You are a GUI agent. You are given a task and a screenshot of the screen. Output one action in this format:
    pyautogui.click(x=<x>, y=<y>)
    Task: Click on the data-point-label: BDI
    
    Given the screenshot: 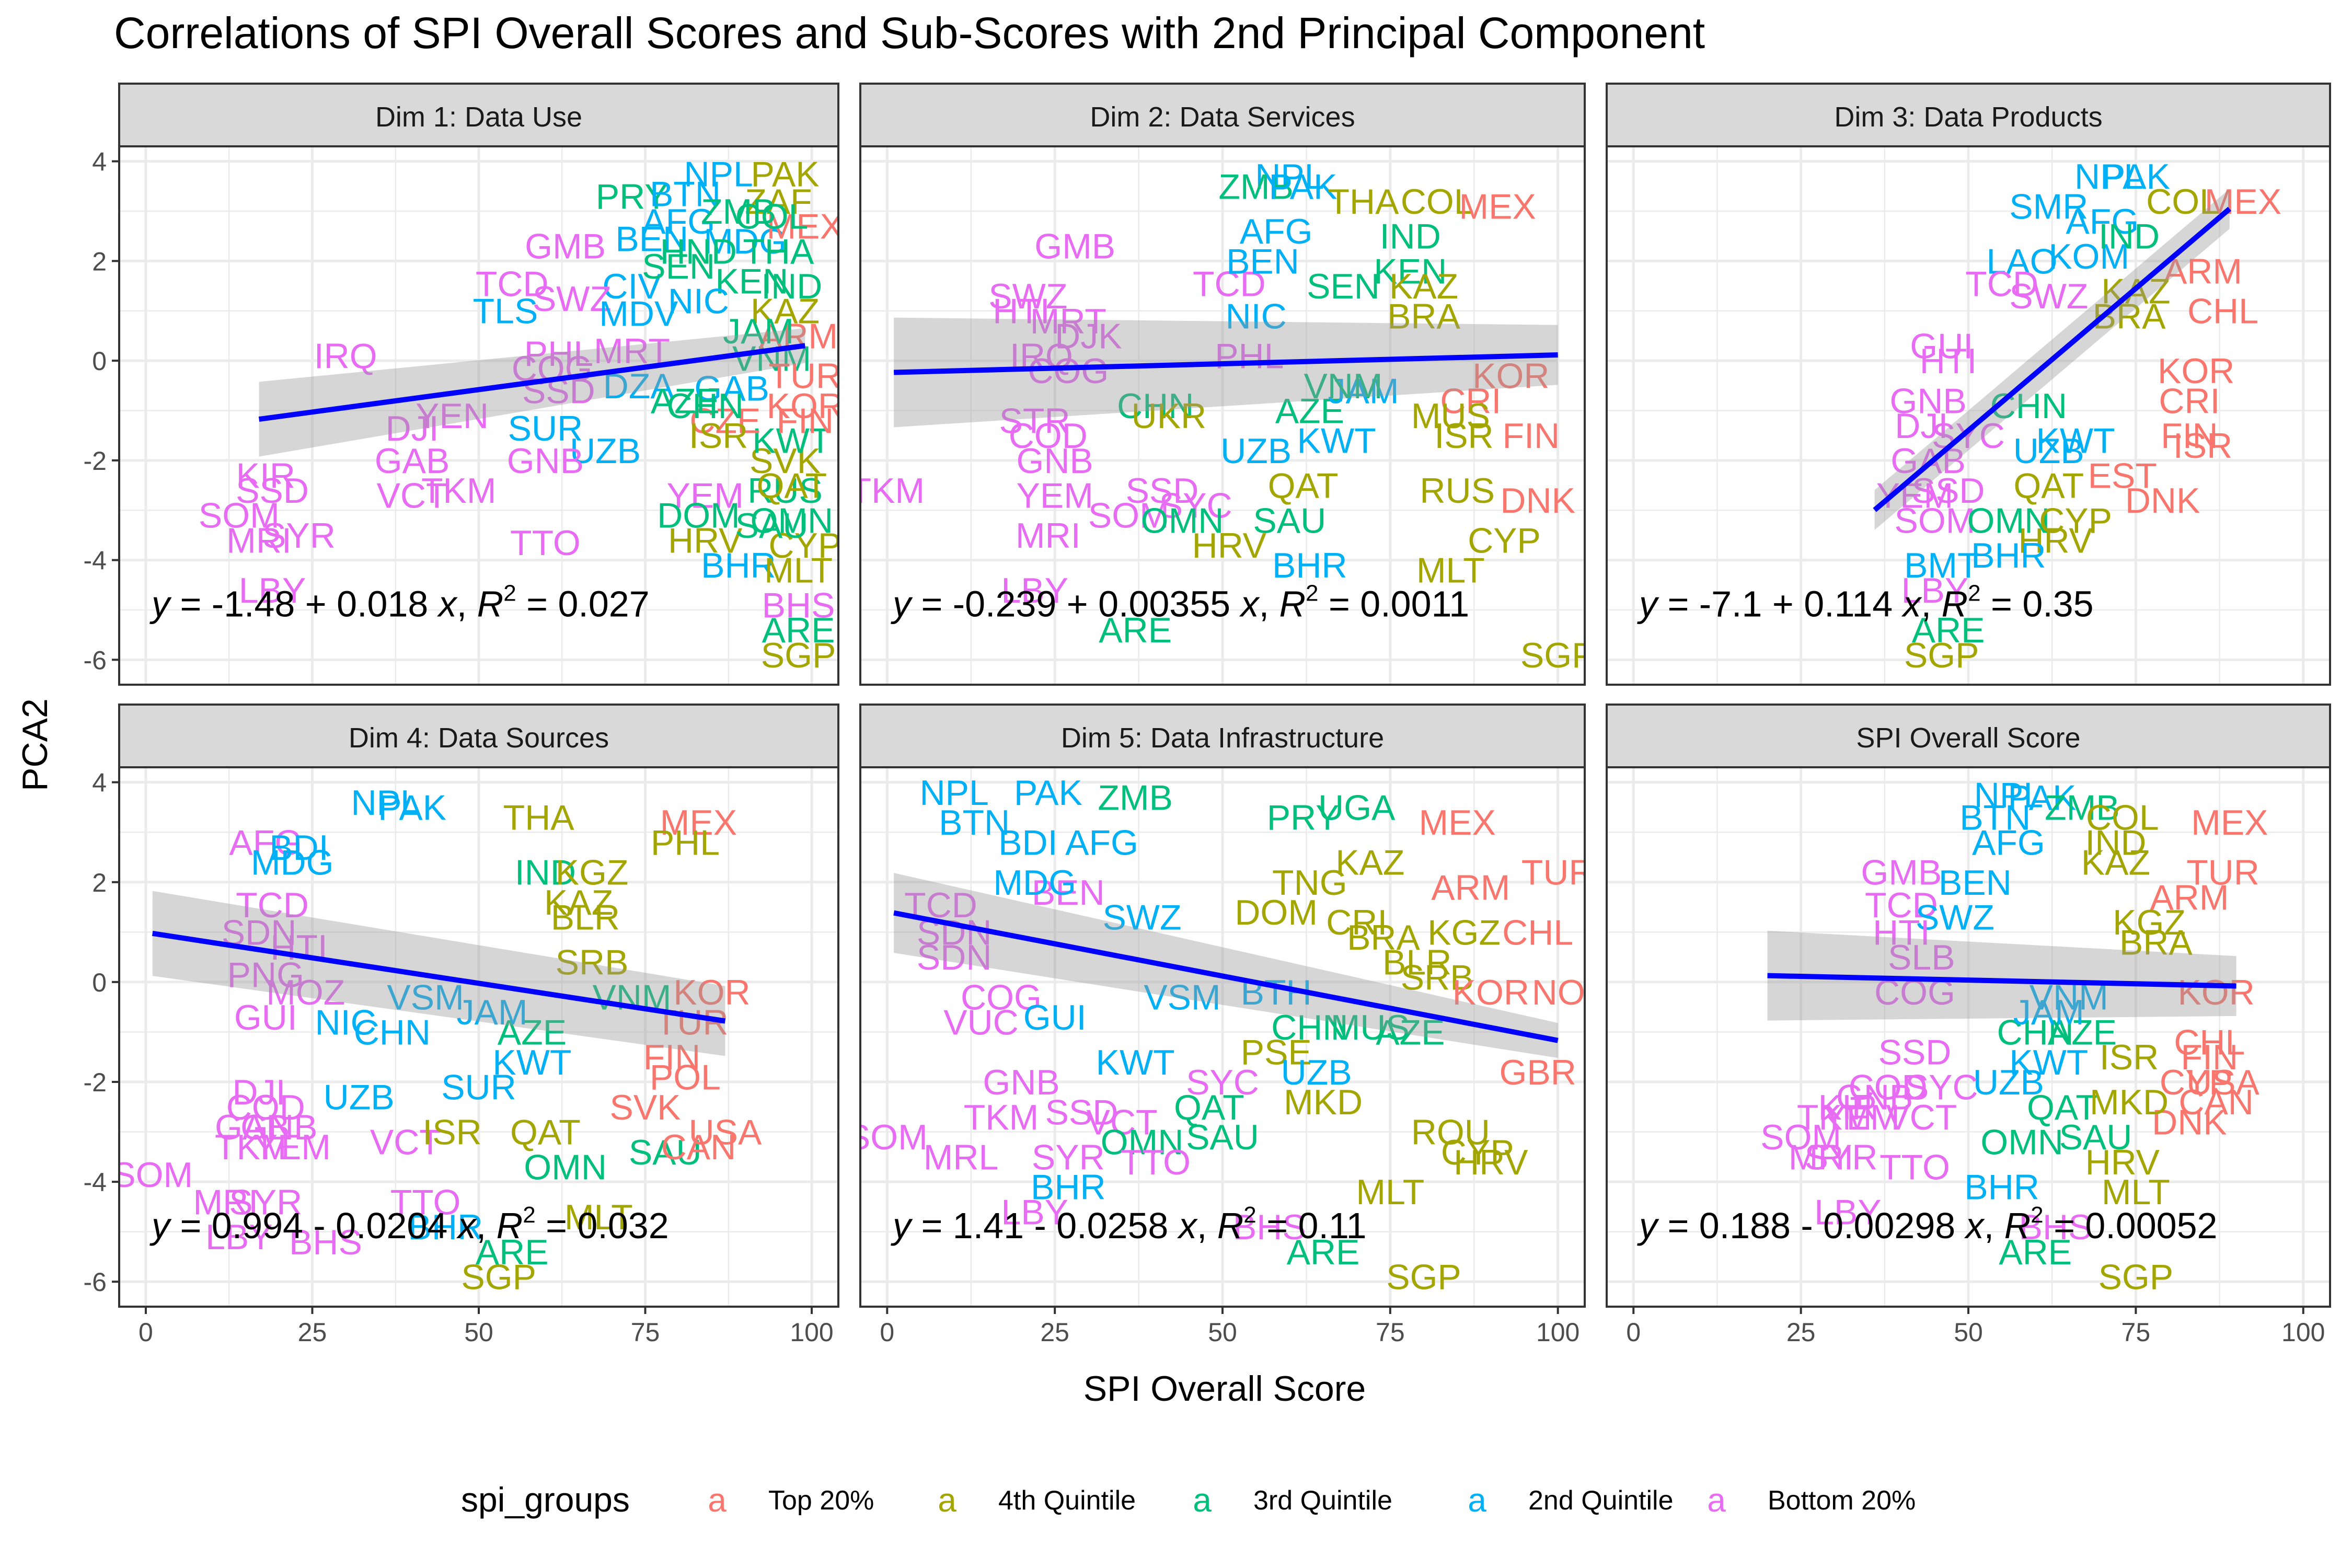 What is the action you would take?
    pyautogui.click(x=298, y=848)
    